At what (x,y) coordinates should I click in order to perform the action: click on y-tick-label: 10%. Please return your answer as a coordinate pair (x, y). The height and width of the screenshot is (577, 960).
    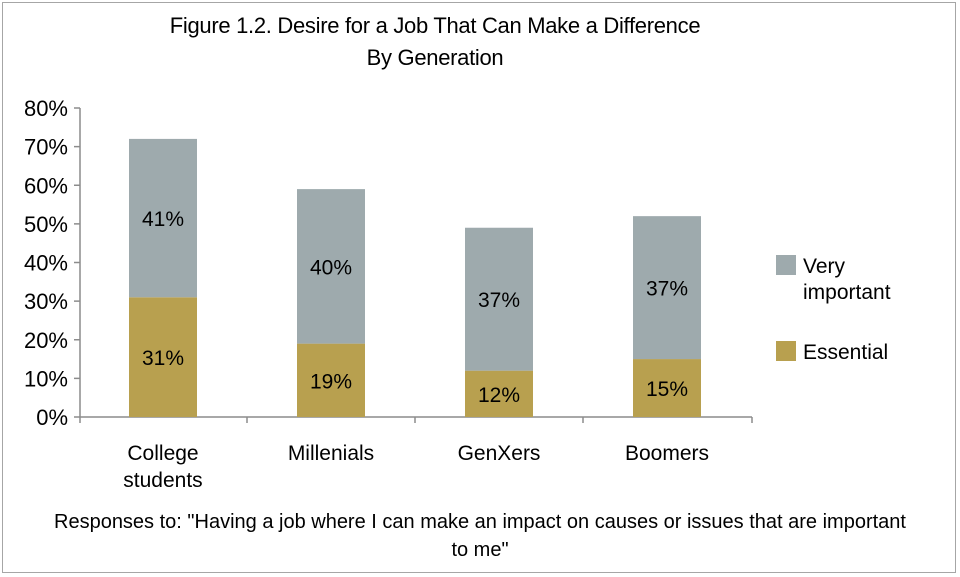
    Looking at the image, I should click on (46, 378).